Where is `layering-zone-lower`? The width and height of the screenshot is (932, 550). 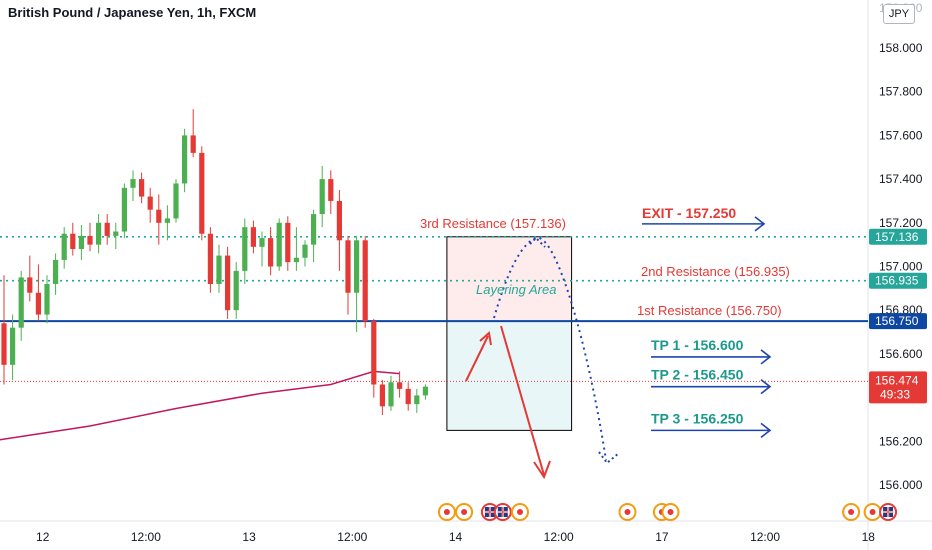 layering-zone-lower is located at coordinates (509, 376).